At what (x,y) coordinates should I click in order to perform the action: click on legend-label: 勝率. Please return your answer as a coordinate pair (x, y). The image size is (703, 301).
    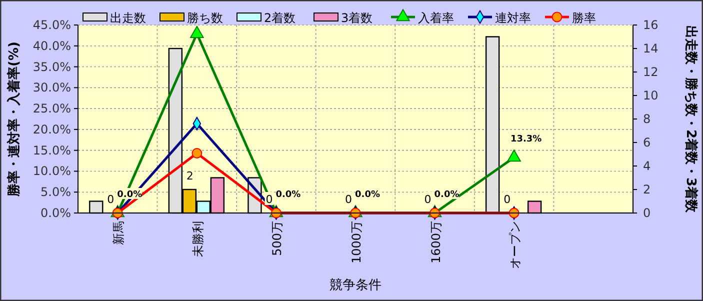
    Looking at the image, I should click on (584, 18).